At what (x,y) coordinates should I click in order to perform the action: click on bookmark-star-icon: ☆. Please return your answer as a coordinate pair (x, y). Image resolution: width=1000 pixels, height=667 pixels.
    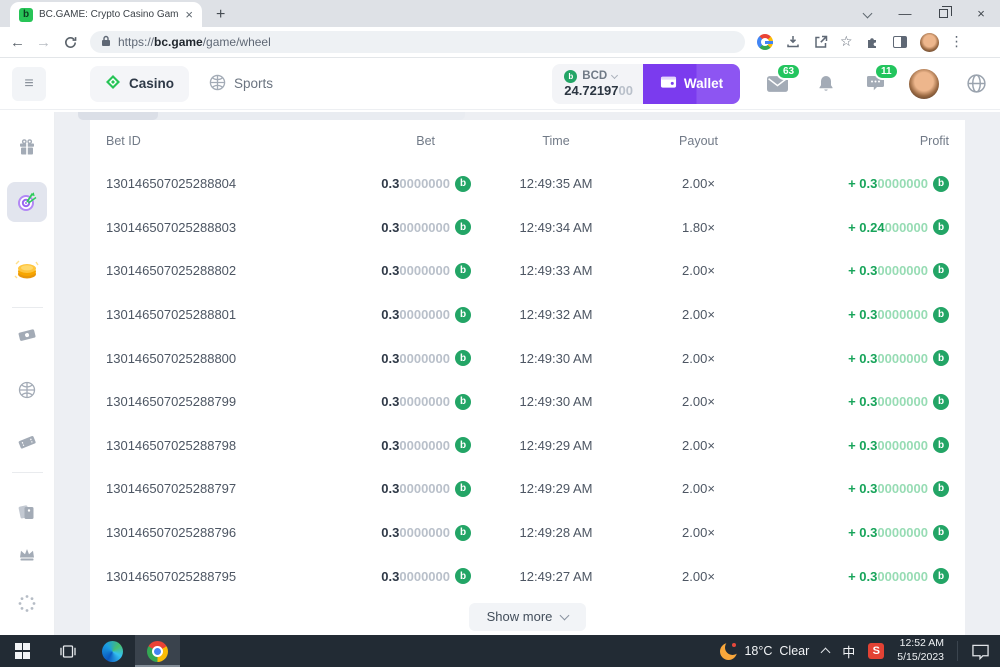
    Looking at the image, I should click on (846, 42).